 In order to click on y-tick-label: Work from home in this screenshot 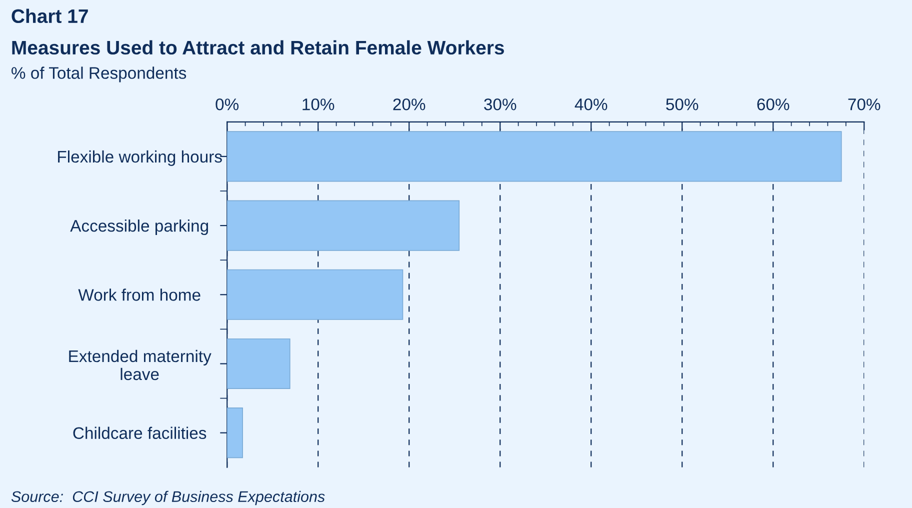, I will do `click(139, 294)`.